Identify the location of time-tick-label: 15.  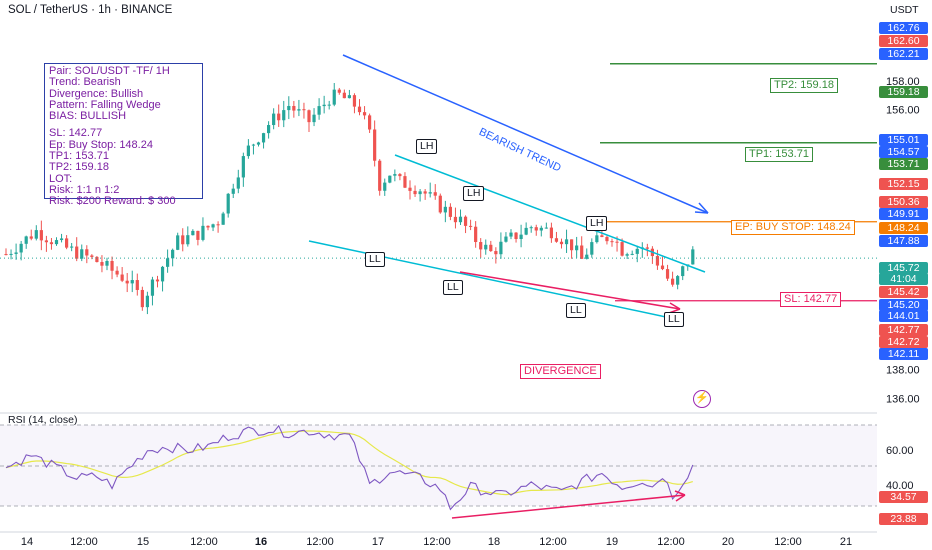
(143, 542).